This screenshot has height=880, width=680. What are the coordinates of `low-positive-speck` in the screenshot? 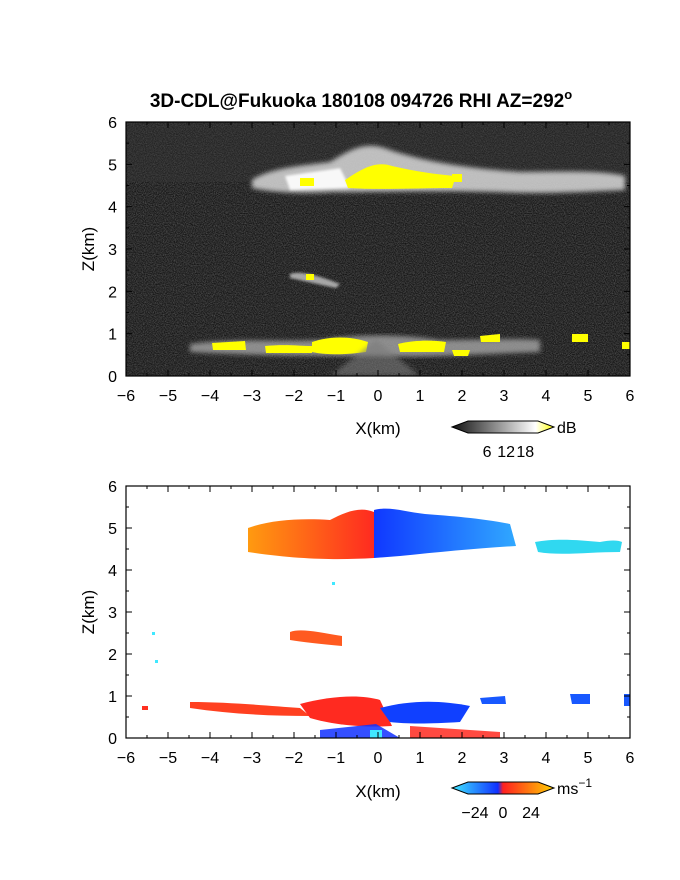 It's located at (145, 708).